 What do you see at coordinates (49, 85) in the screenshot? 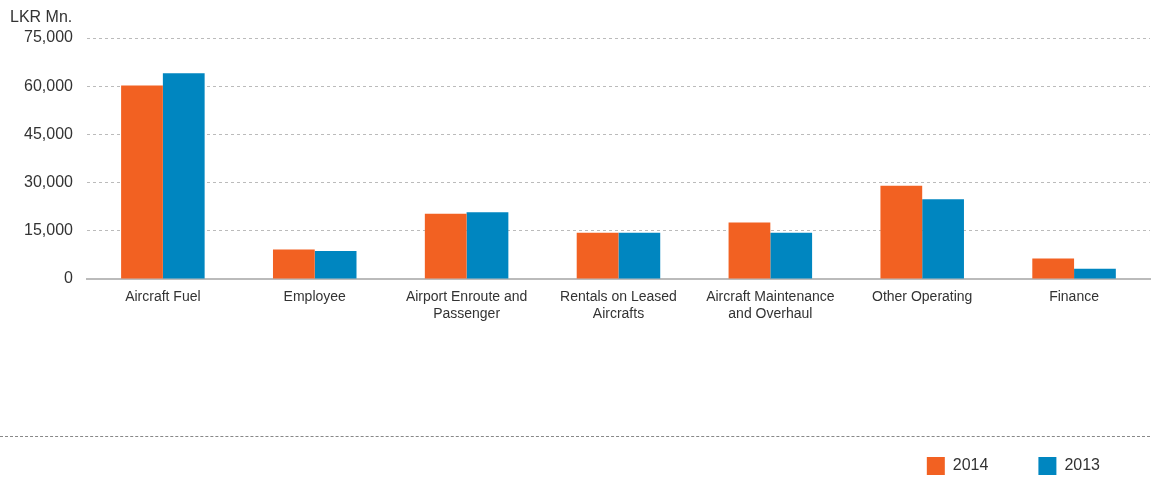
I see `y-tick-label: 60,000` at bounding box center [49, 85].